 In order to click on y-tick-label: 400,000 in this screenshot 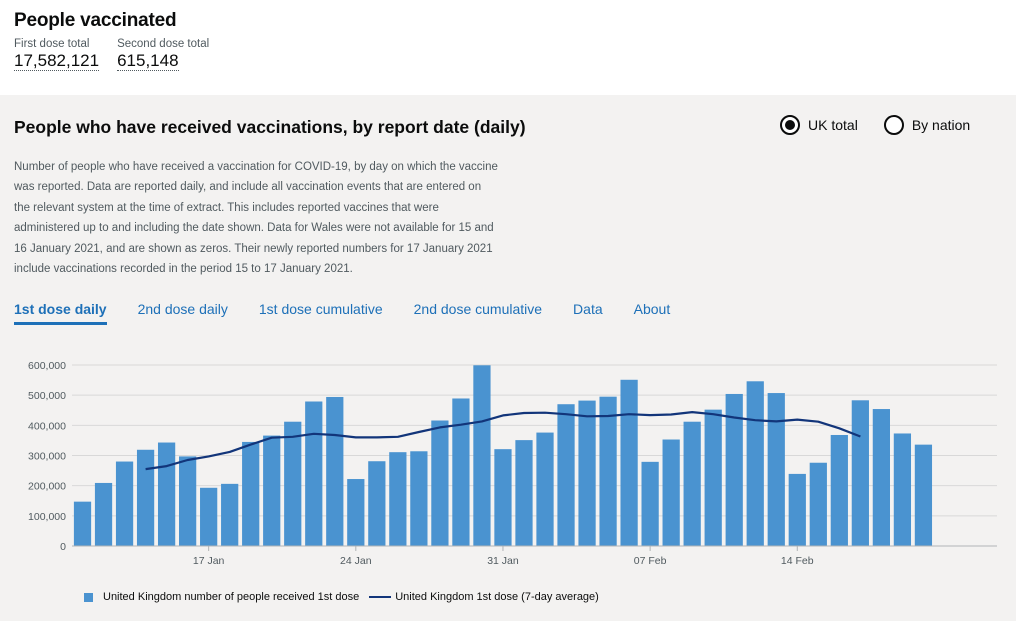, I will do `click(47, 426)`.